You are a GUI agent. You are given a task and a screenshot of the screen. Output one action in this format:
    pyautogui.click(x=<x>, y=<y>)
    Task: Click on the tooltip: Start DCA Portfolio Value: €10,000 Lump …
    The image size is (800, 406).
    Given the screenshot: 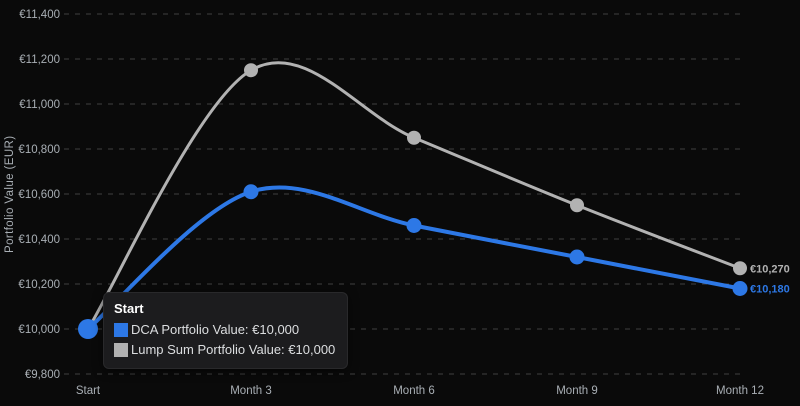 What is the action you would take?
    pyautogui.click(x=226, y=330)
    